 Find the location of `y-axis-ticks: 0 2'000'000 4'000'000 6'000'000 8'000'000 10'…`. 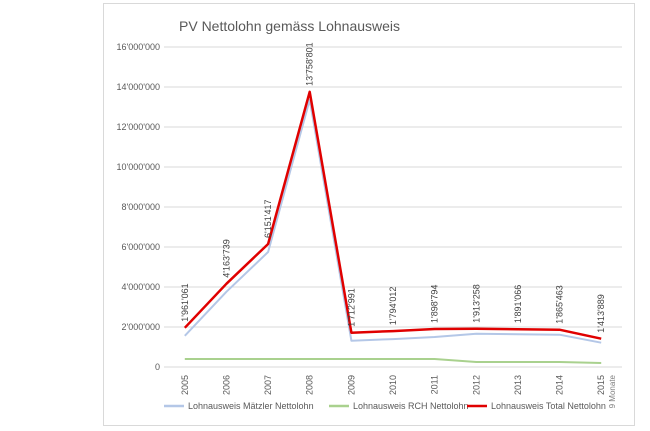

y-axis-ticks: 0 2'000'000 4'000'000 6'000'000 8'000'000 10'… is located at coordinates (138, 207).